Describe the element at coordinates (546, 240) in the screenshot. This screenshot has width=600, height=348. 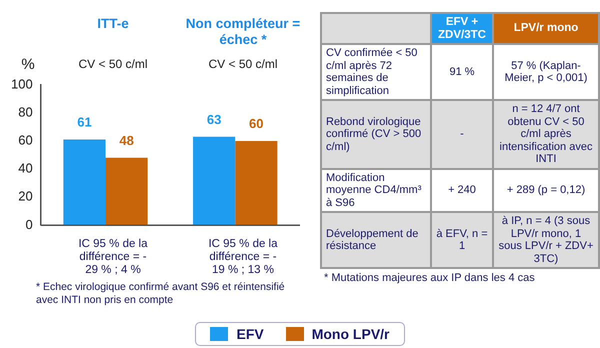
I see `text: à IP, n = 4 (3 sous LPV/r mono, 1 sous LPV/r + ZDV+ 3TC)` at that location.